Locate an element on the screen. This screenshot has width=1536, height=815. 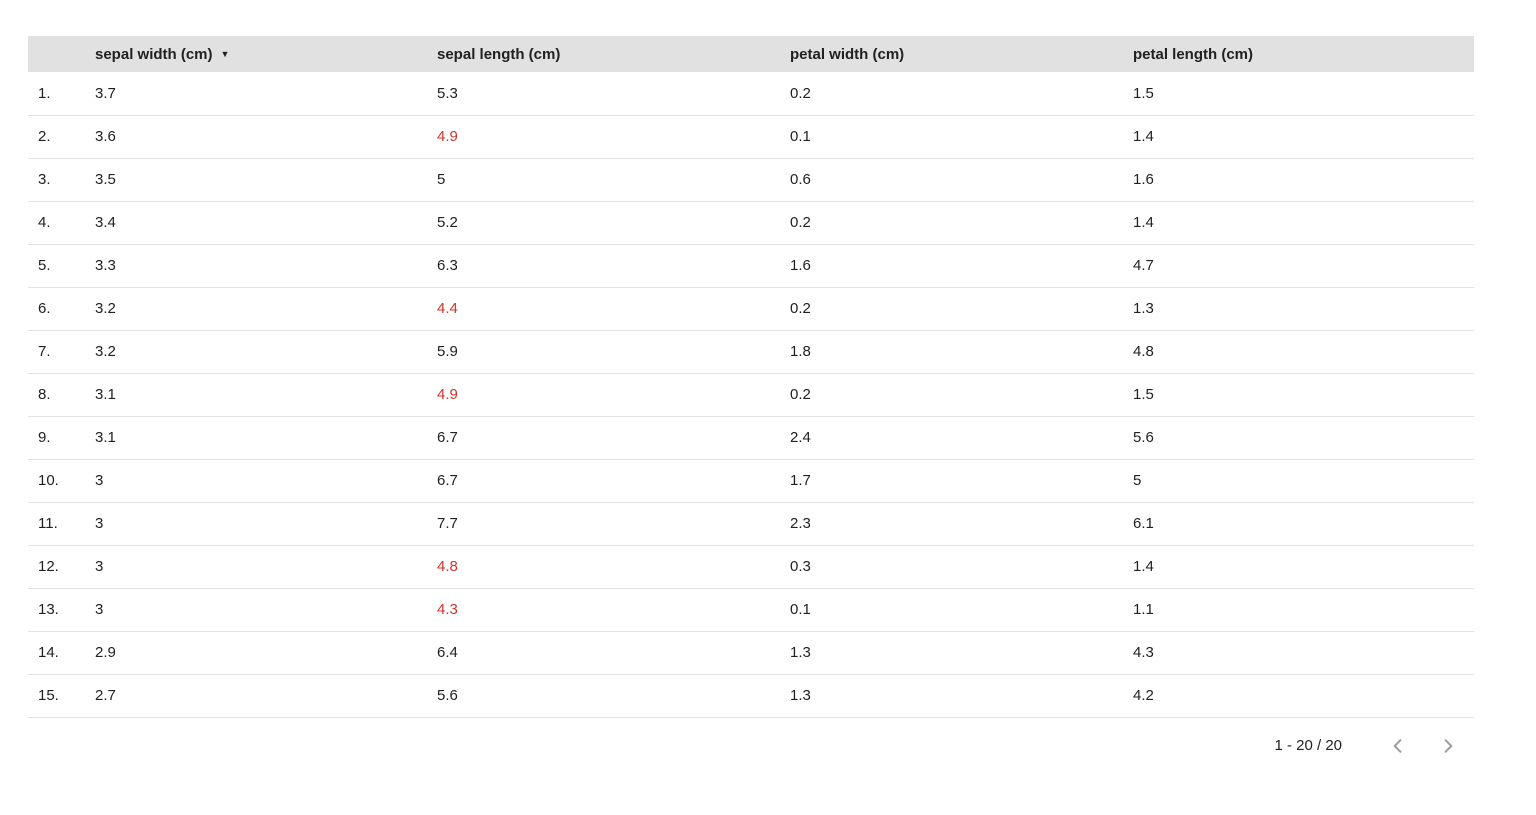
table-cell: 4.2 is located at coordinates (1303, 696).